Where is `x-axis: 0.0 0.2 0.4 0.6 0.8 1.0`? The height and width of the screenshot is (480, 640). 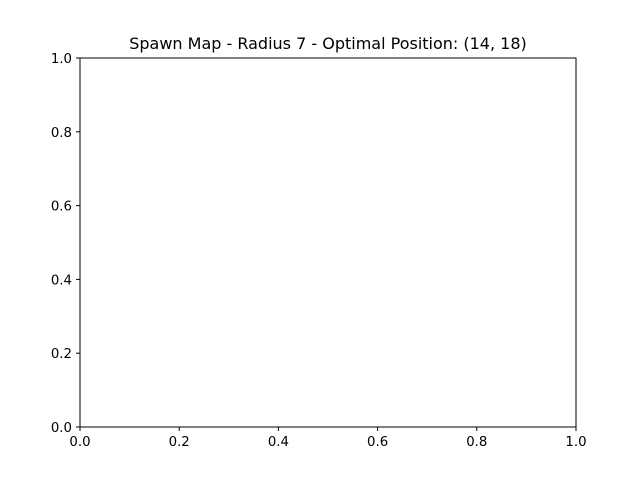 x-axis: 0.0 0.2 0.4 0.6 0.8 1.0 is located at coordinates (328, 438).